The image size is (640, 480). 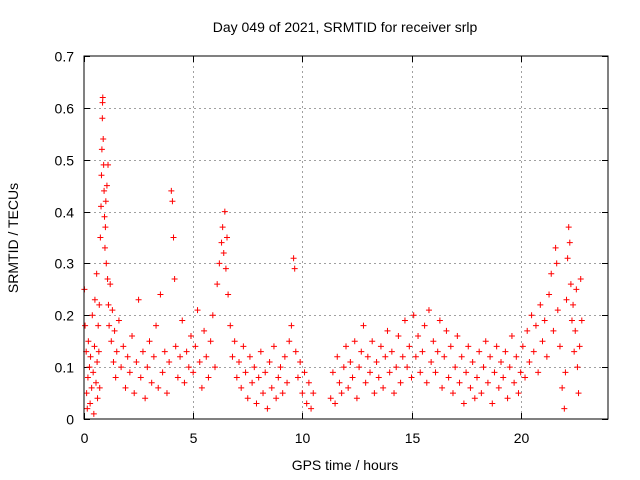 What do you see at coordinates (413, 438) in the screenshot?
I see `x-tick-label: 15` at bounding box center [413, 438].